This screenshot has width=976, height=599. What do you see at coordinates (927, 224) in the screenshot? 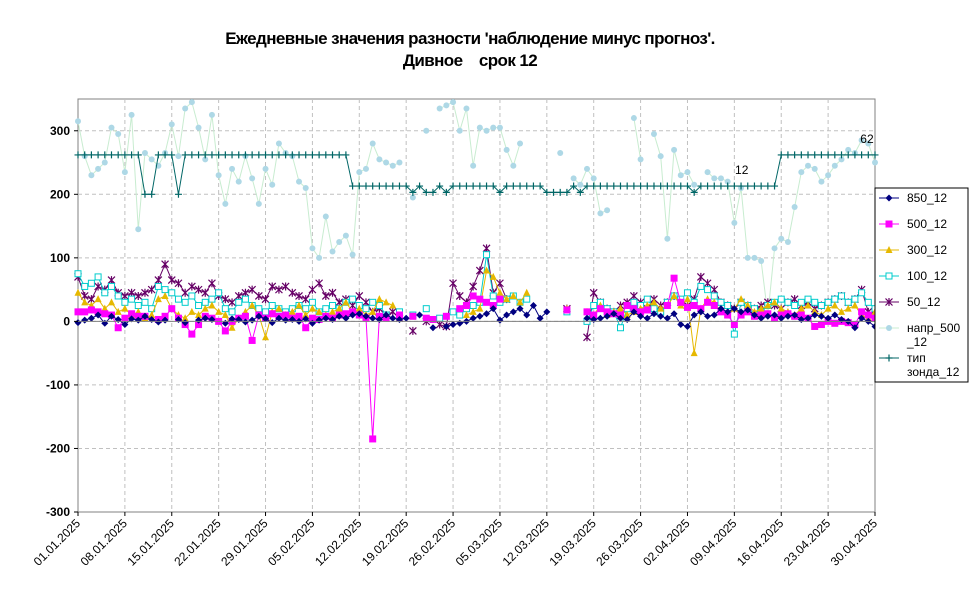
I see `legend-label: 500_12` at bounding box center [927, 224].